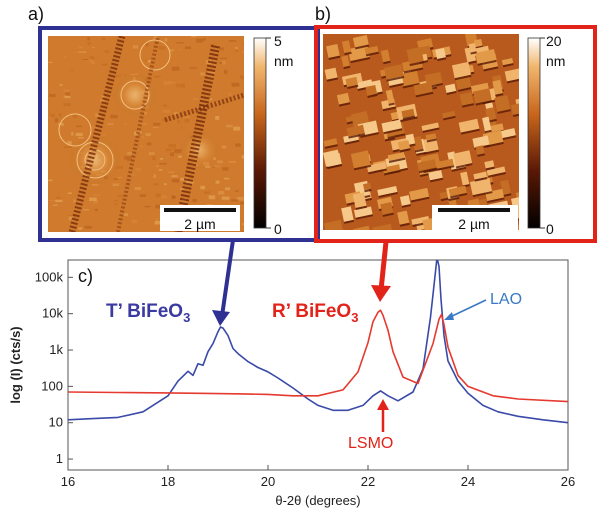 The width and height of the screenshot is (600, 516). Describe the element at coordinates (36, 14) in the screenshot. I see `panel-a-letter: a)` at that location.